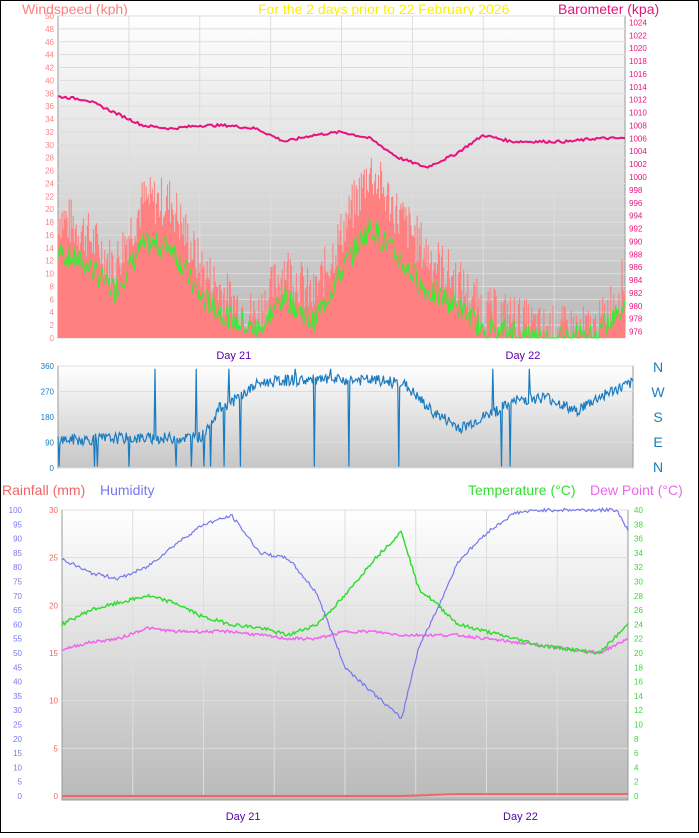 Image resolution: width=699 pixels, height=838 pixels. I want to click on wind-tick-label: 22, so click(49, 196).